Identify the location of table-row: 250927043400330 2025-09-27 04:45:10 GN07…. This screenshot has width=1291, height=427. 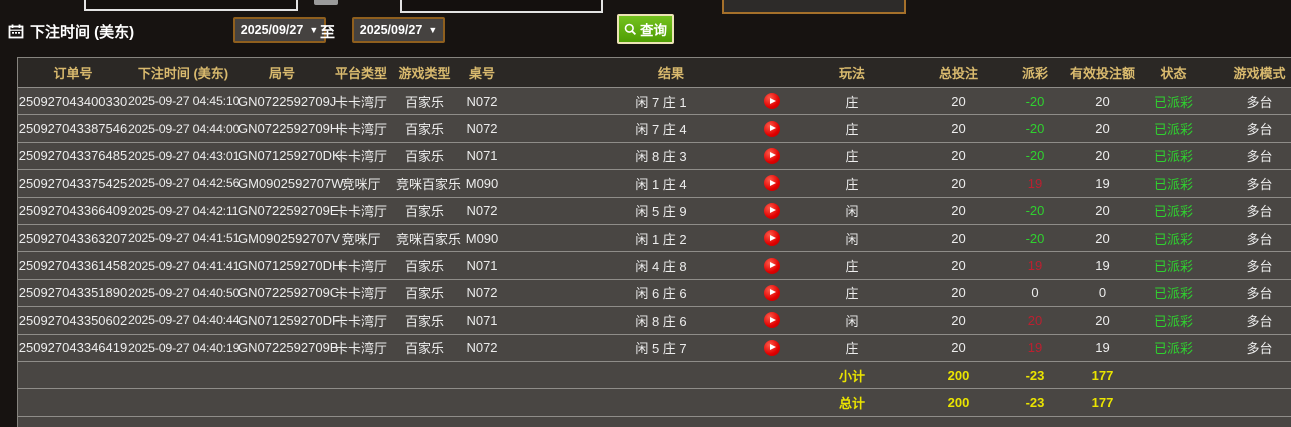
(654, 101).